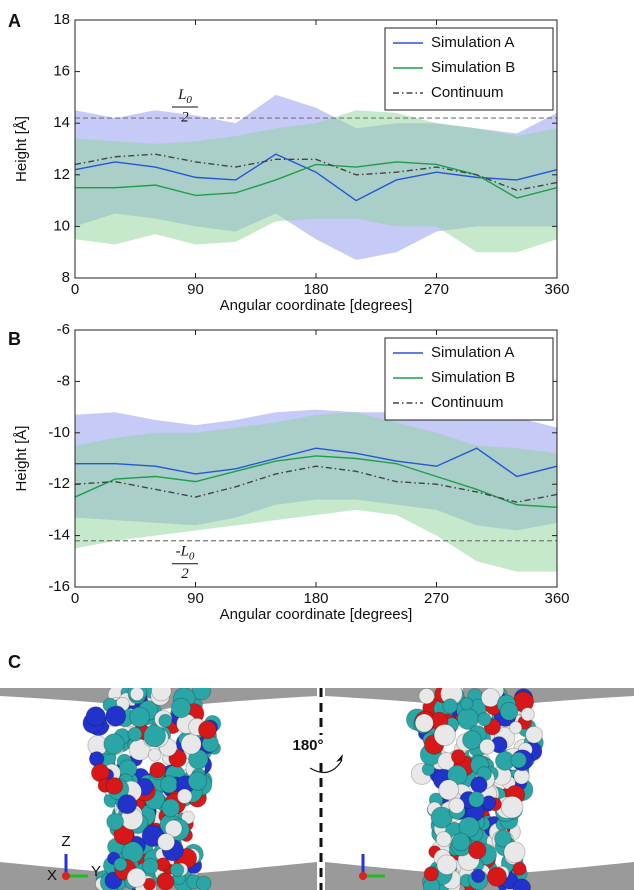 The width and height of the screenshot is (634, 890). I want to click on rotation-arrow, so click(326, 766).